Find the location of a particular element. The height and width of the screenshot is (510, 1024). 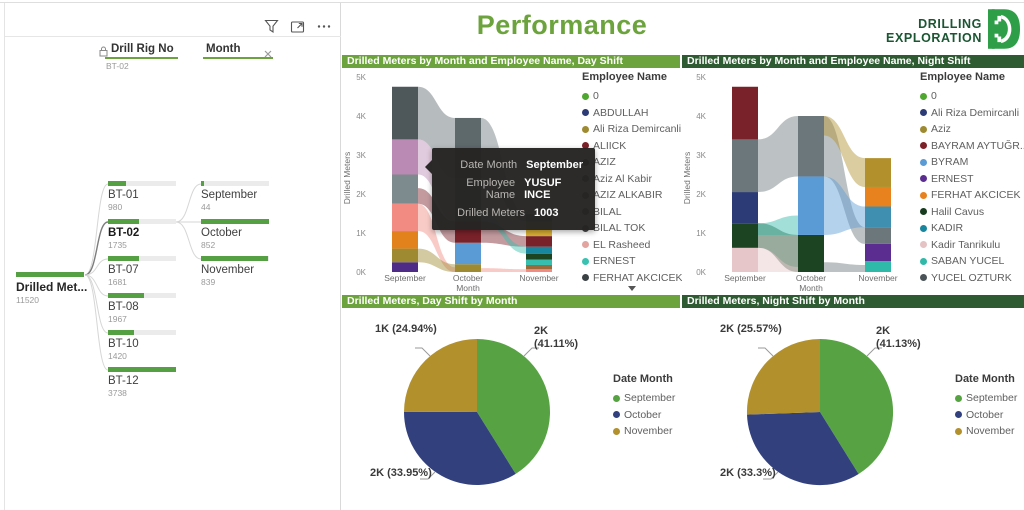

legend-item-kadir: KADIR is located at coordinates (970, 228).